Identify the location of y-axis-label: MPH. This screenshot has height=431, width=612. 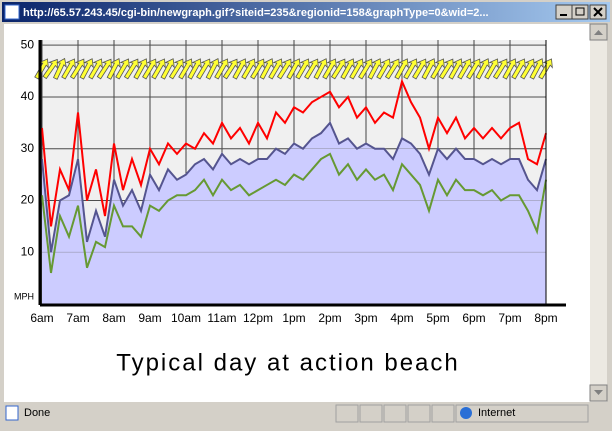
(24, 296).